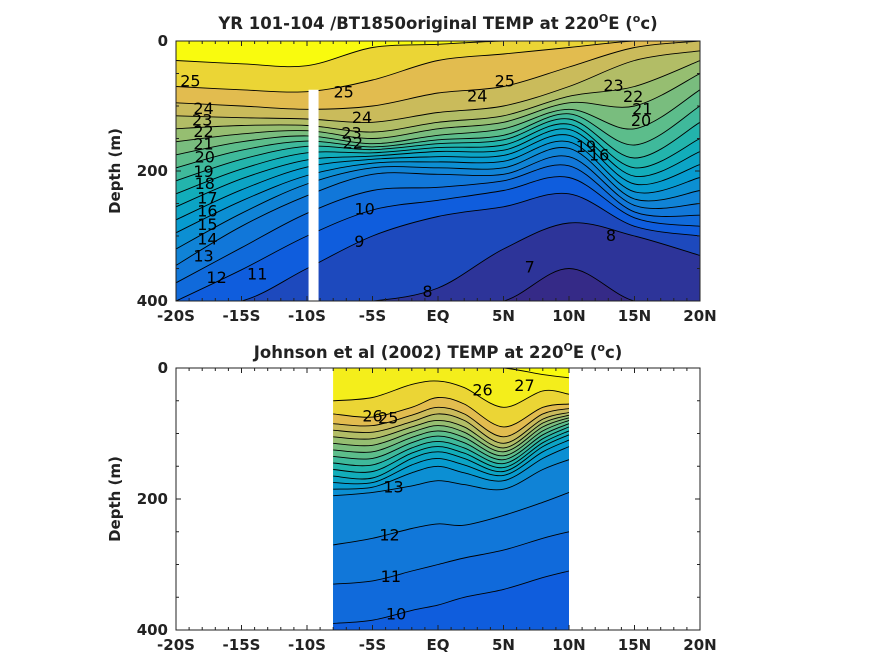 This screenshot has width=875, height=656. Describe the element at coordinates (637, 18) in the screenshot. I see `title-1-sup2: o` at that location.